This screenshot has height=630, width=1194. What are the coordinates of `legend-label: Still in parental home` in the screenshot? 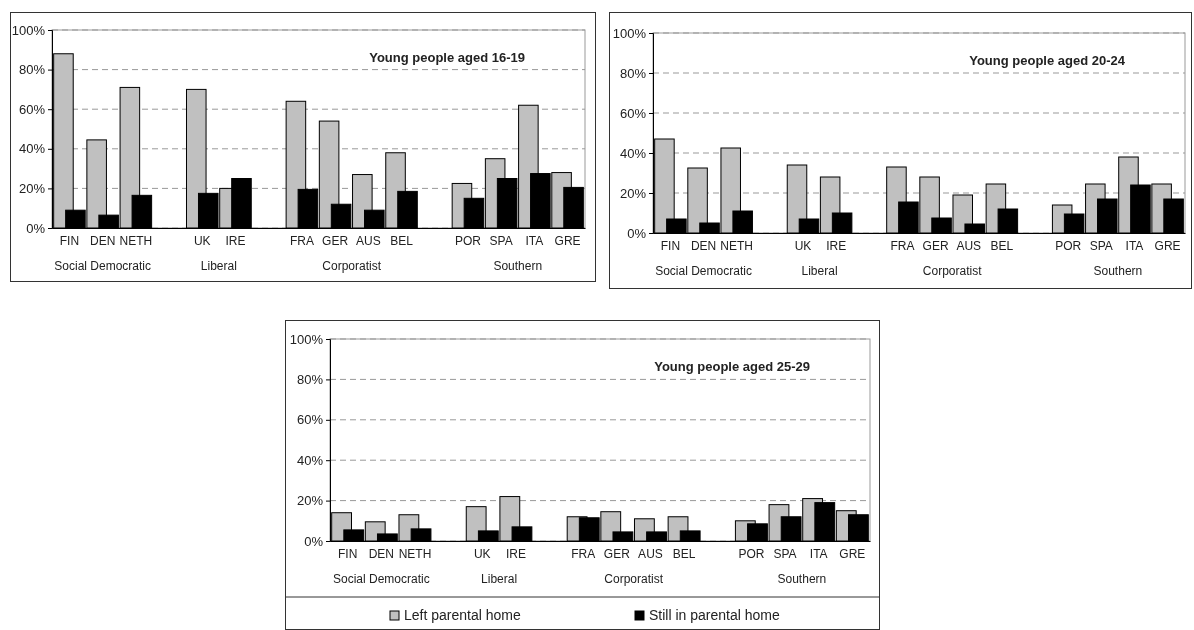 It's located at (714, 615).